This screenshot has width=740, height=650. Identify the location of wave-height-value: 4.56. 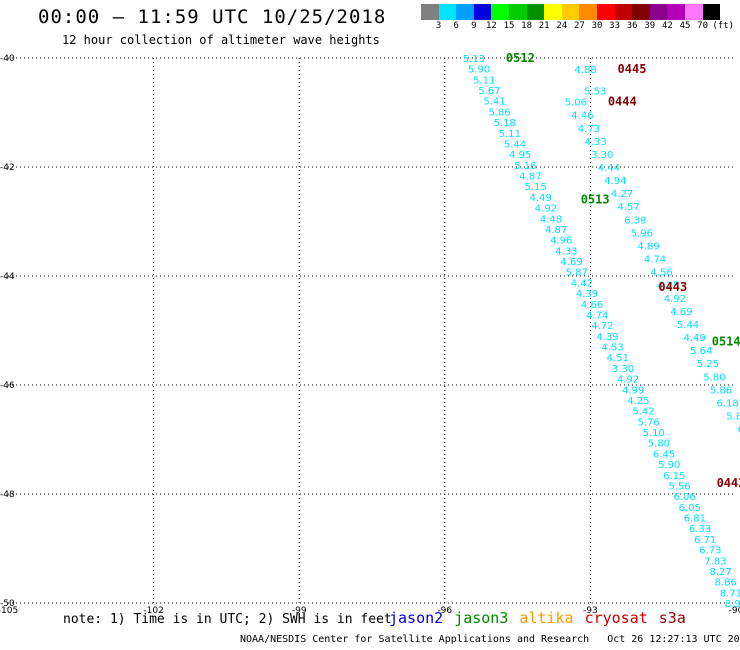
(662, 273).